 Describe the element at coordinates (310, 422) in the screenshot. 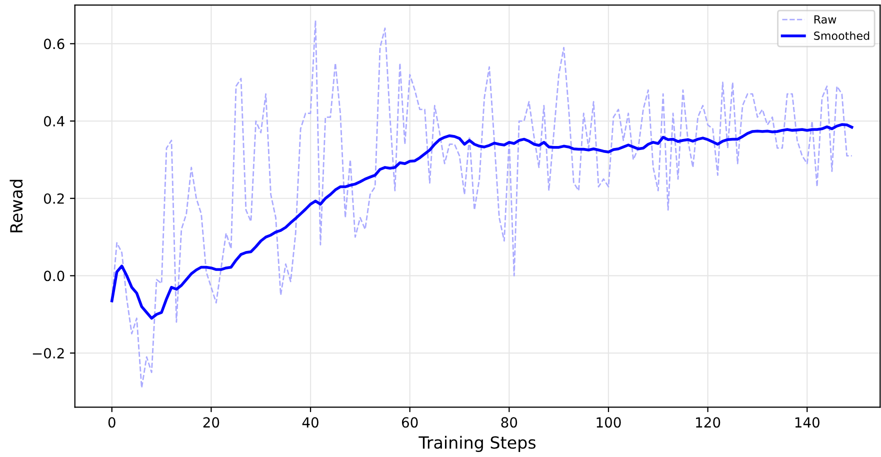

I see `x-tick-label: 40` at that location.